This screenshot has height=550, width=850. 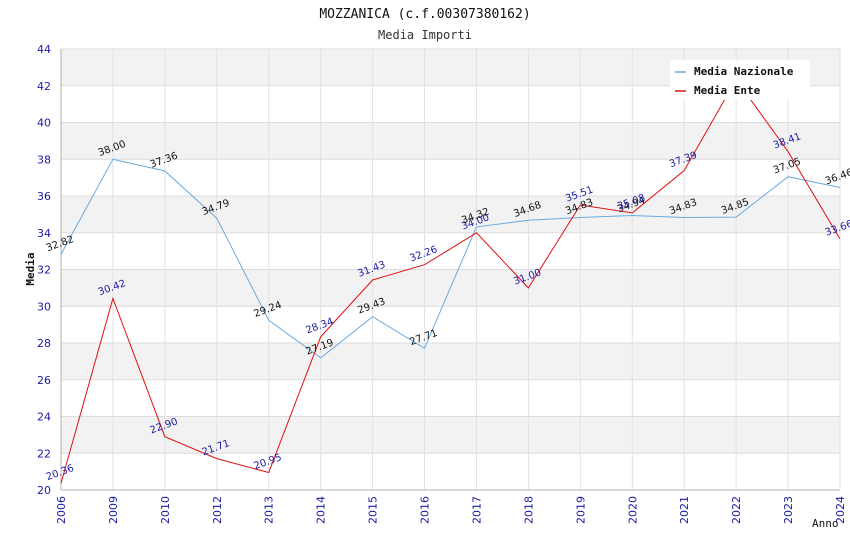 What do you see at coordinates (165, 510) in the screenshot?
I see `x-tick-label: 2010` at bounding box center [165, 510].